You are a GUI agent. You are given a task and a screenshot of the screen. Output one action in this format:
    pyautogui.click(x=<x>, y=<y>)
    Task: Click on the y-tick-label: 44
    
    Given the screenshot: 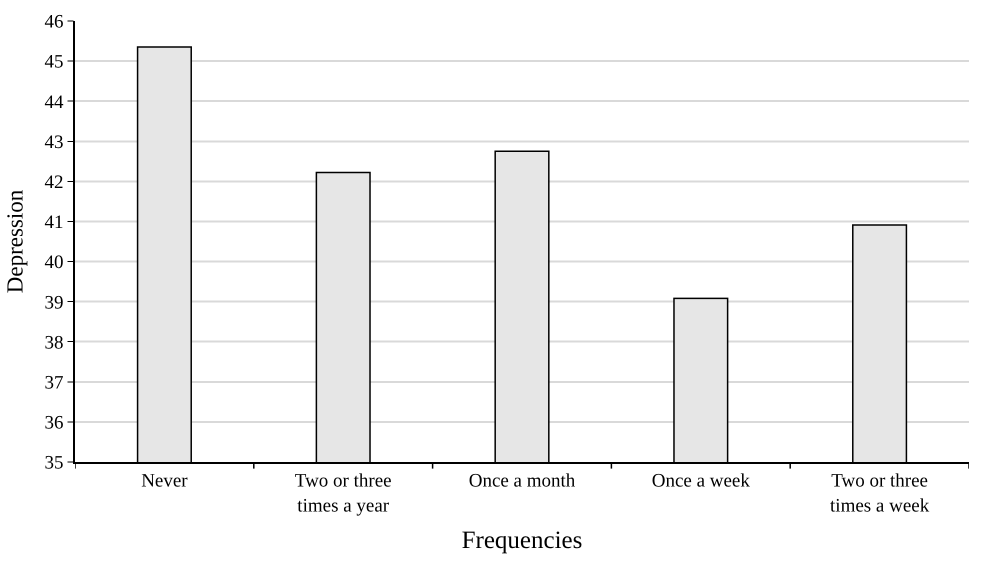 What is the action you would take?
    pyautogui.click(x=54, y=102)
    